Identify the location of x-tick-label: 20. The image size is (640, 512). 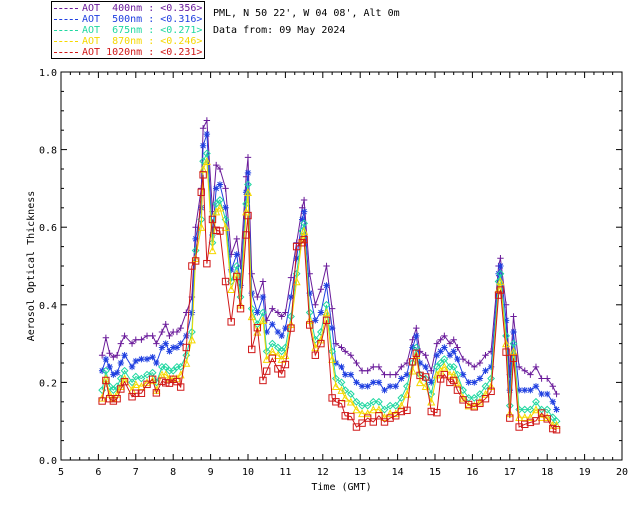
(622, 472).